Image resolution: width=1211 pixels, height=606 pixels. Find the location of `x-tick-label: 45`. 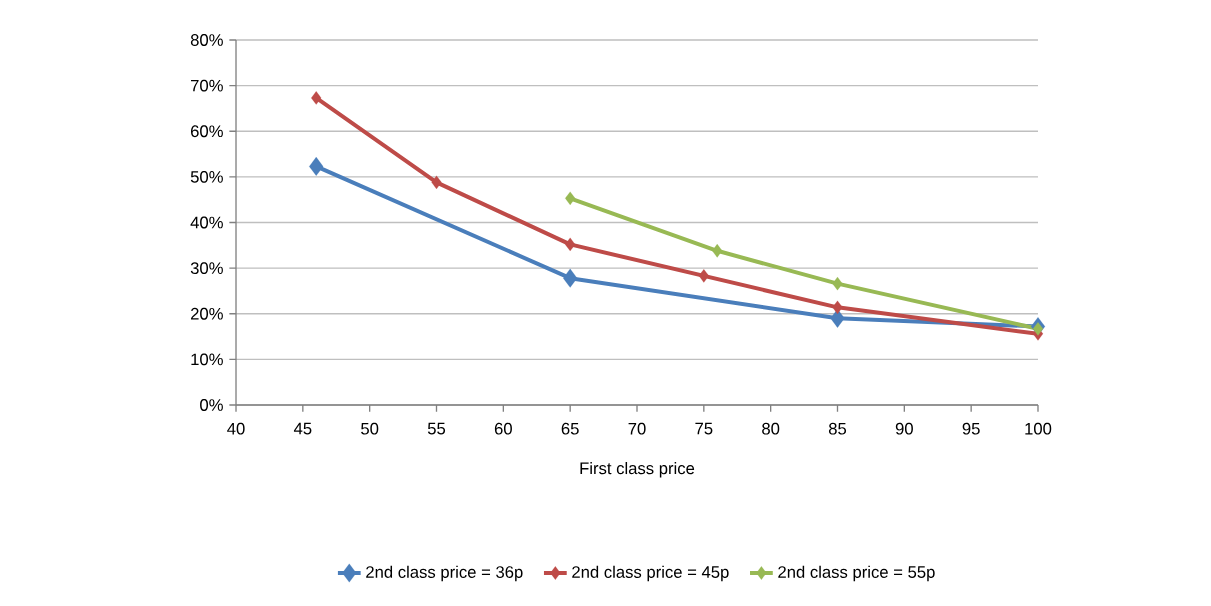

x-tick-label: 45 is located at coordinates (302, 428).